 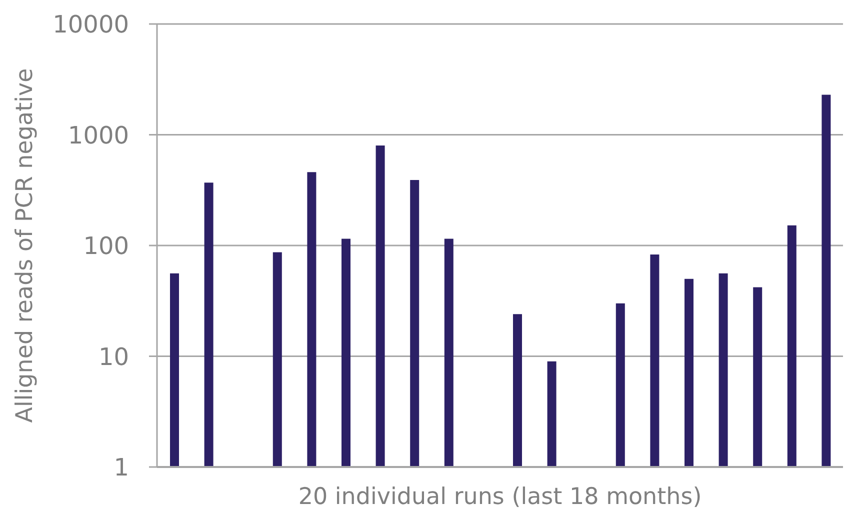 What do you see at coordinates (121, 468) in the screenshot?
I see `y-tick-label: 1` at bounding box center [121, 468].